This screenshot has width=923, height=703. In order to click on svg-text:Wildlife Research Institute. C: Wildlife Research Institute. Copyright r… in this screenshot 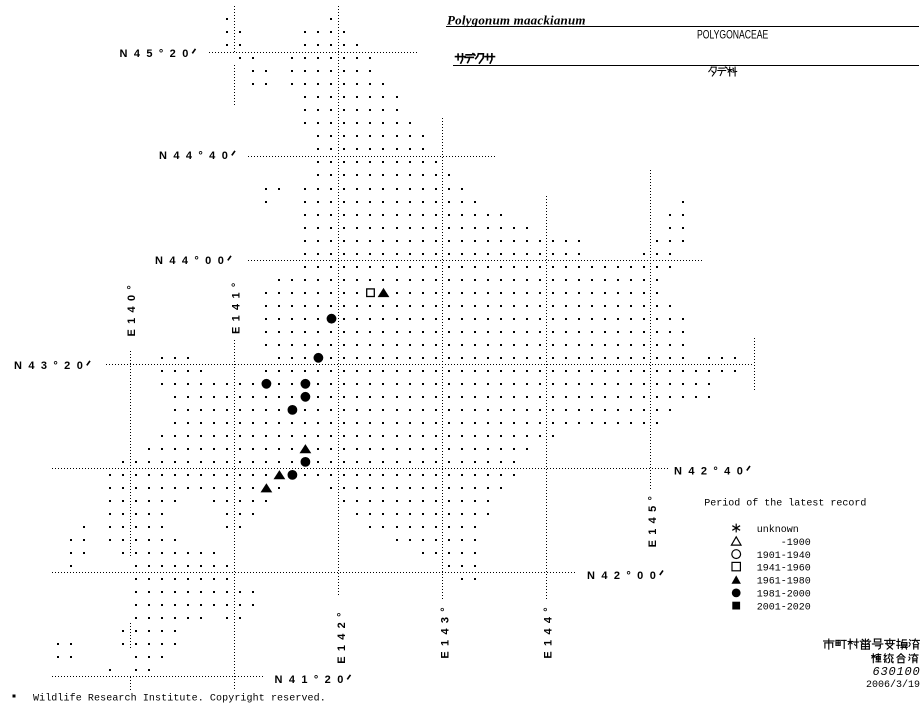, I will do `click(179, 697)`.